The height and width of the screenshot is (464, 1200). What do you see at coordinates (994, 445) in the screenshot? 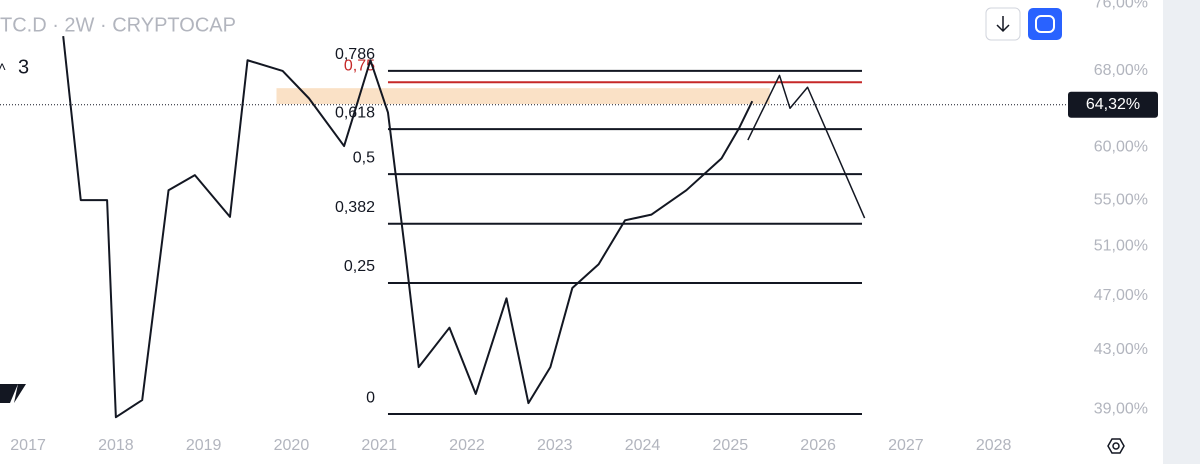
I see `x-tick-label: 2028` at bounding box center [994, 445].